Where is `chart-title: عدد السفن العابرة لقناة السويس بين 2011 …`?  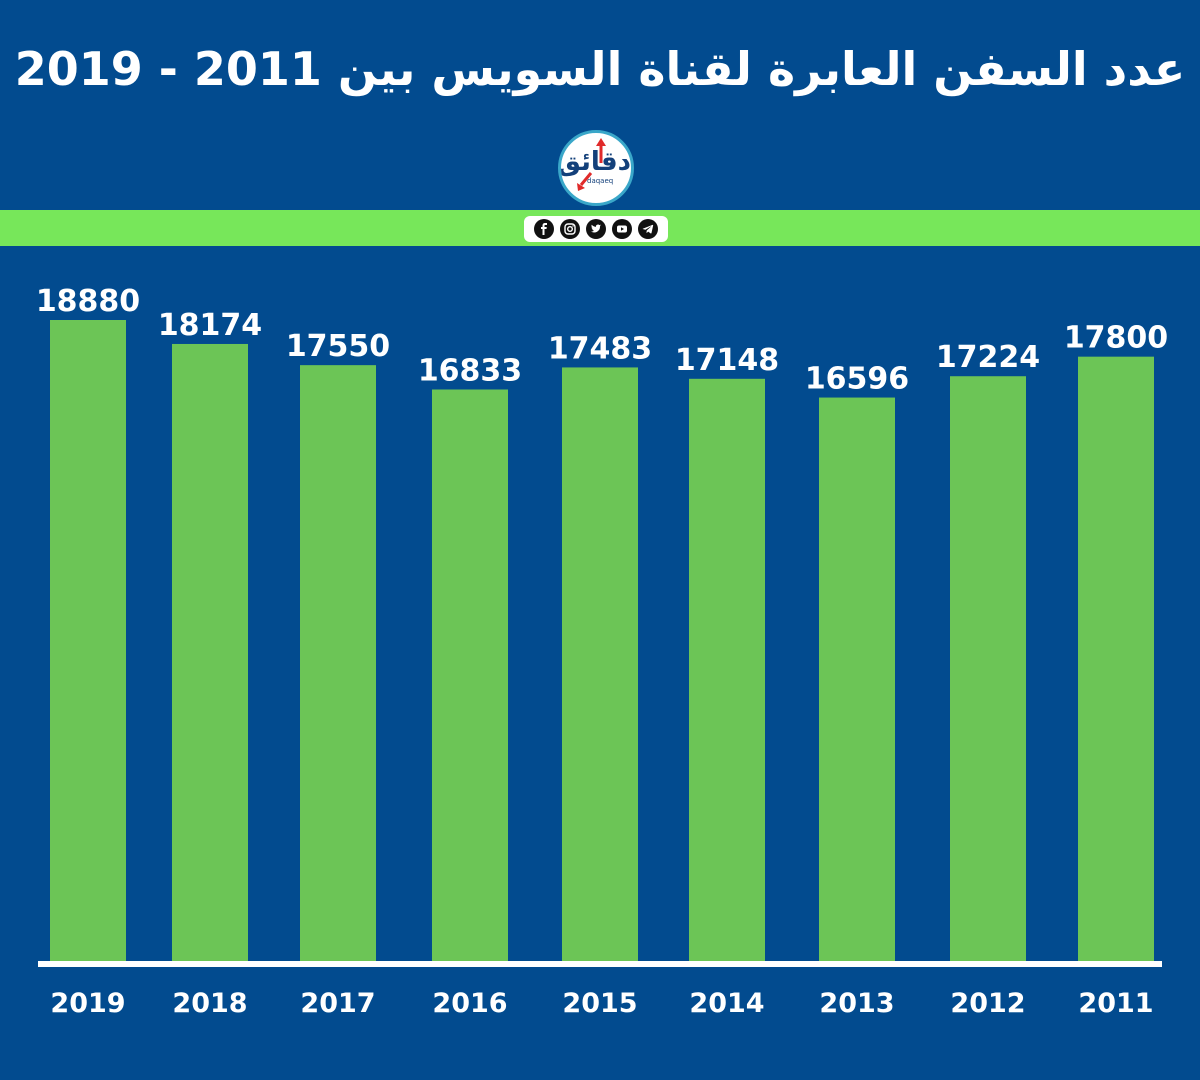 chart-title: عدد السفن العابرة لقناة السويس بين 2011 … is located at coordinates (600, 69).